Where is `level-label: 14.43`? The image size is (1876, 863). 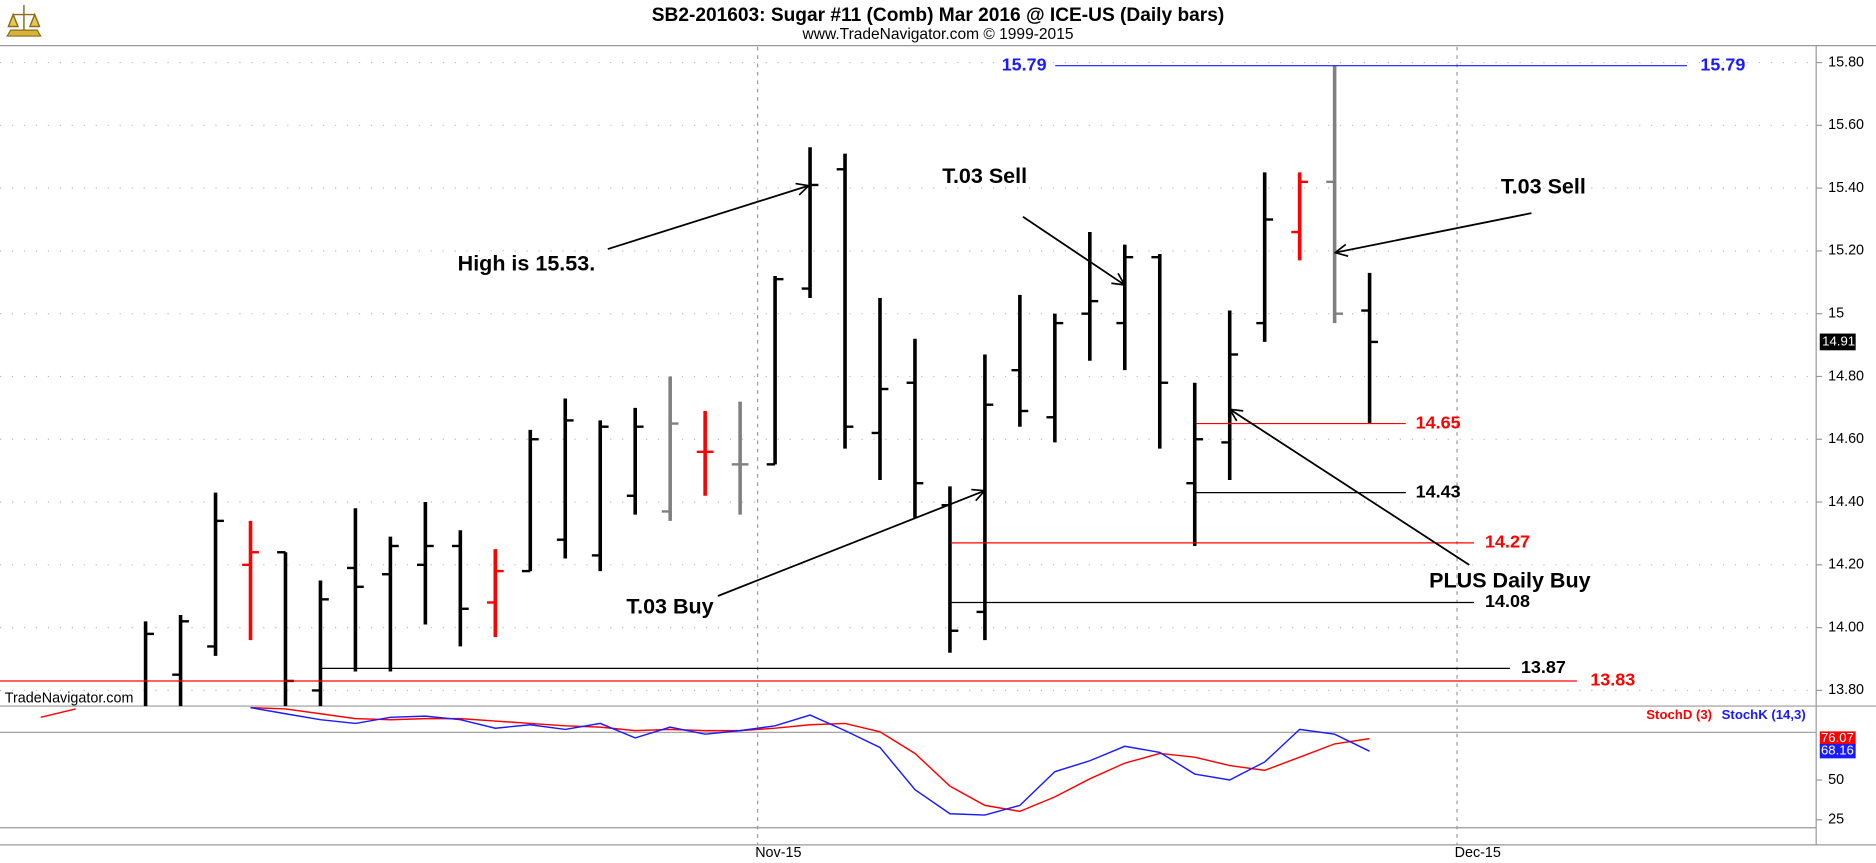
level-label: 14.43 is located at coordinates (1438, 491).